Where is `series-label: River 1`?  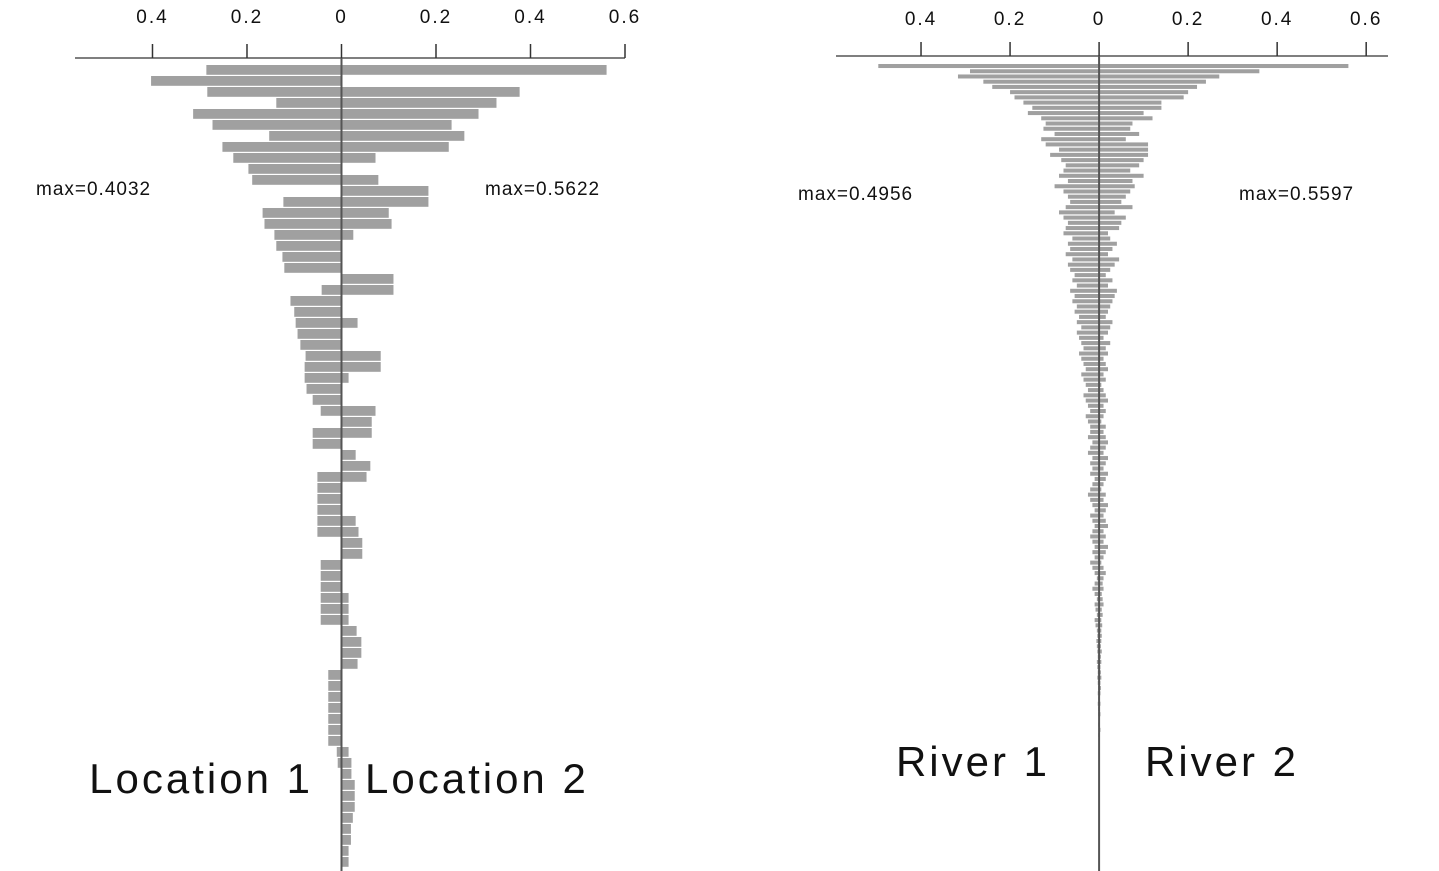 series-label: River 1 is located at coordinates (973, 761).